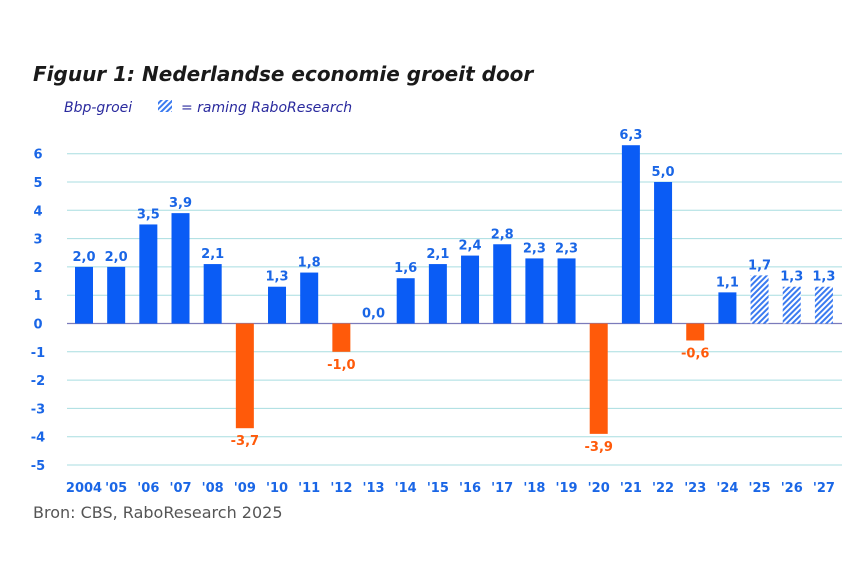 Image resolution: width=862 pixels, height=575 pixels. What do you see at coordinates (245, 441) in the screenshot?
I see `data-label: -3,7` at bounding box center [245, 441].